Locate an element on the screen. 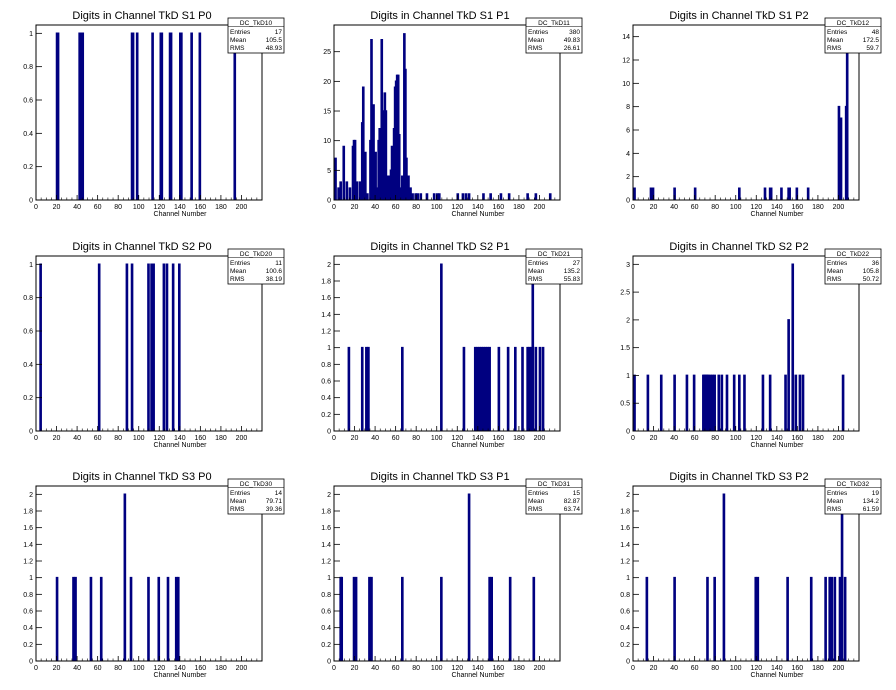  y-tick-label: 14 is located at coordinates (626, 37).